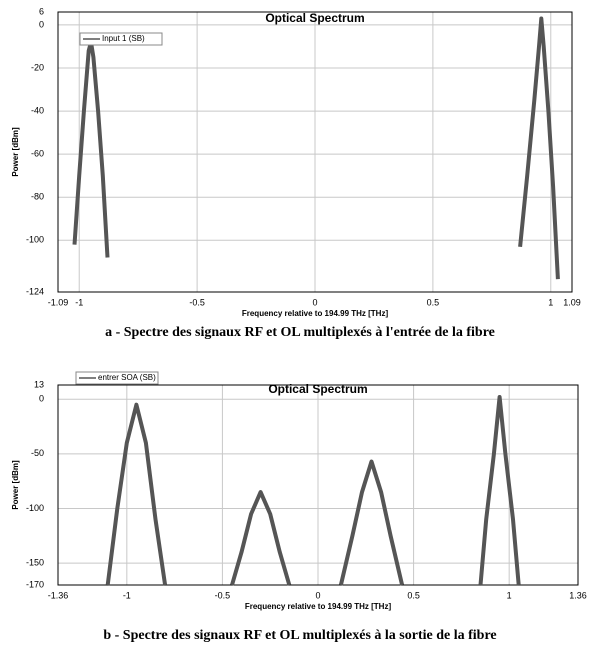 This screenshot has height=660, width=600. Describe the element at coordinates (127, 377) in the screenshot. I see `legend-label: entrer SOA (SB)` at that location.